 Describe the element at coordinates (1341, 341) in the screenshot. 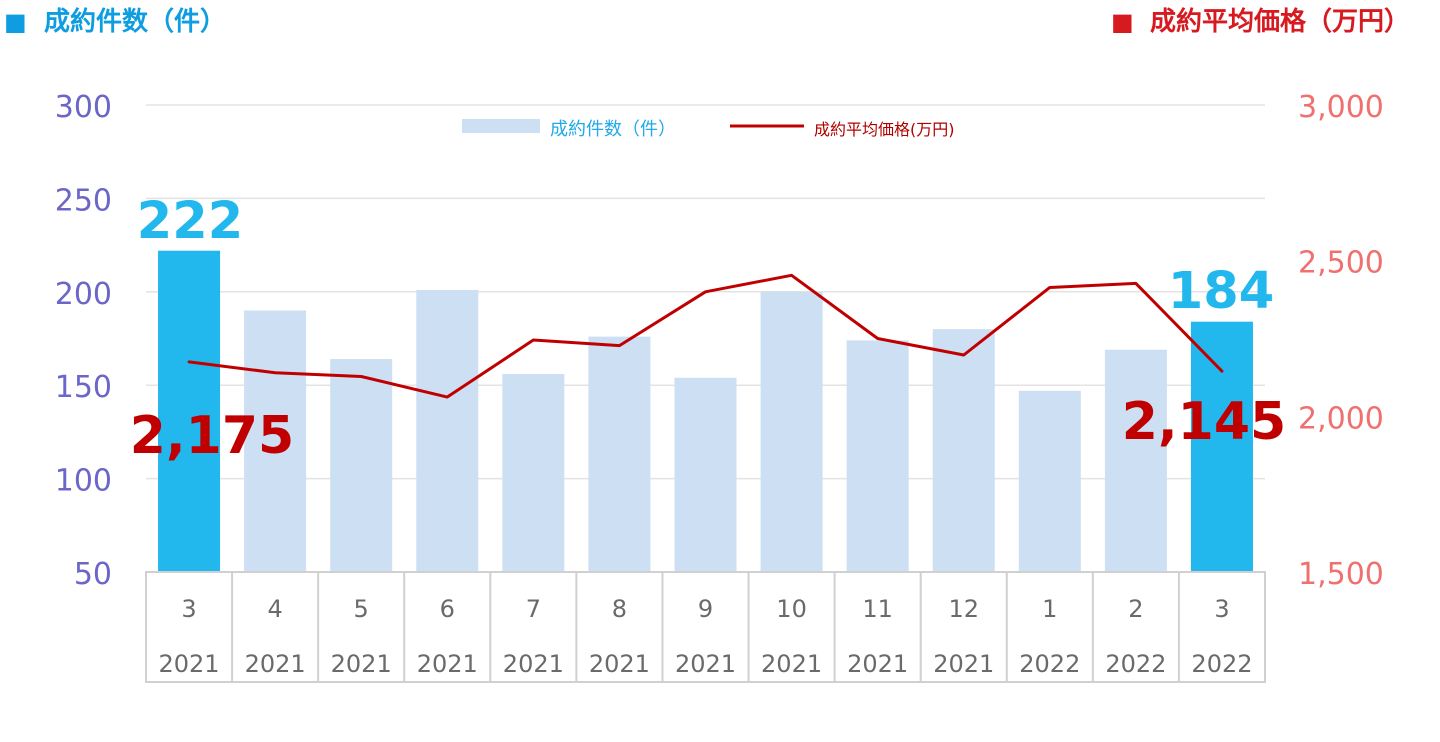

I see `right-axis: 1,500 2,000 2,500 3,000` at that location.